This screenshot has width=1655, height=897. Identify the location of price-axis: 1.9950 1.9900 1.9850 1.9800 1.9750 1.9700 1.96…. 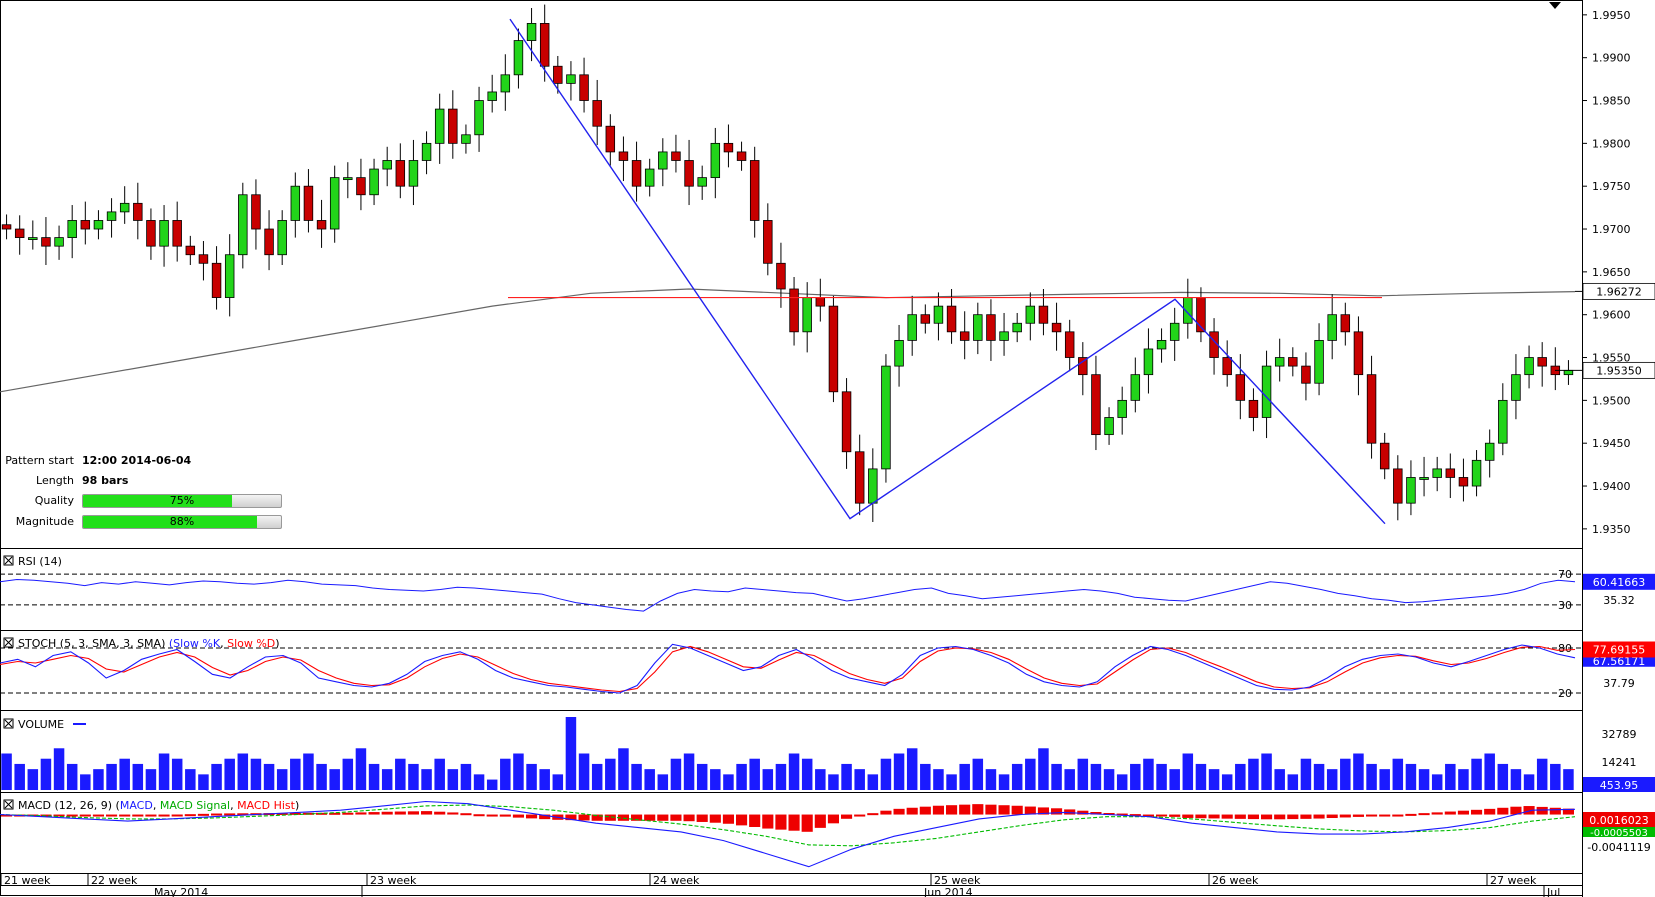
(1605, 272).